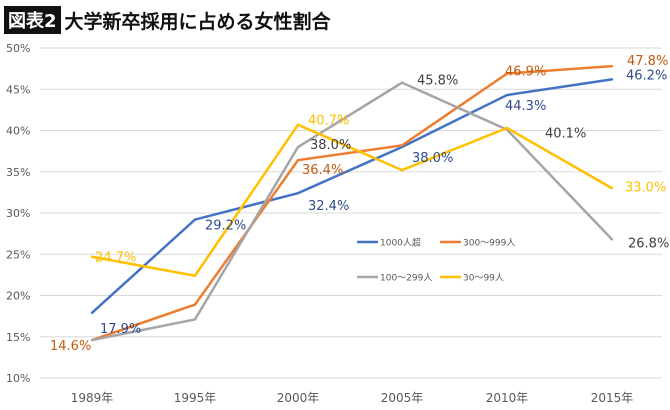 This screenshot has width=670, height=410. Describe the element at coordinates (483, 278) in the screenshot. I see `legend-label: 30～99人` at that location.